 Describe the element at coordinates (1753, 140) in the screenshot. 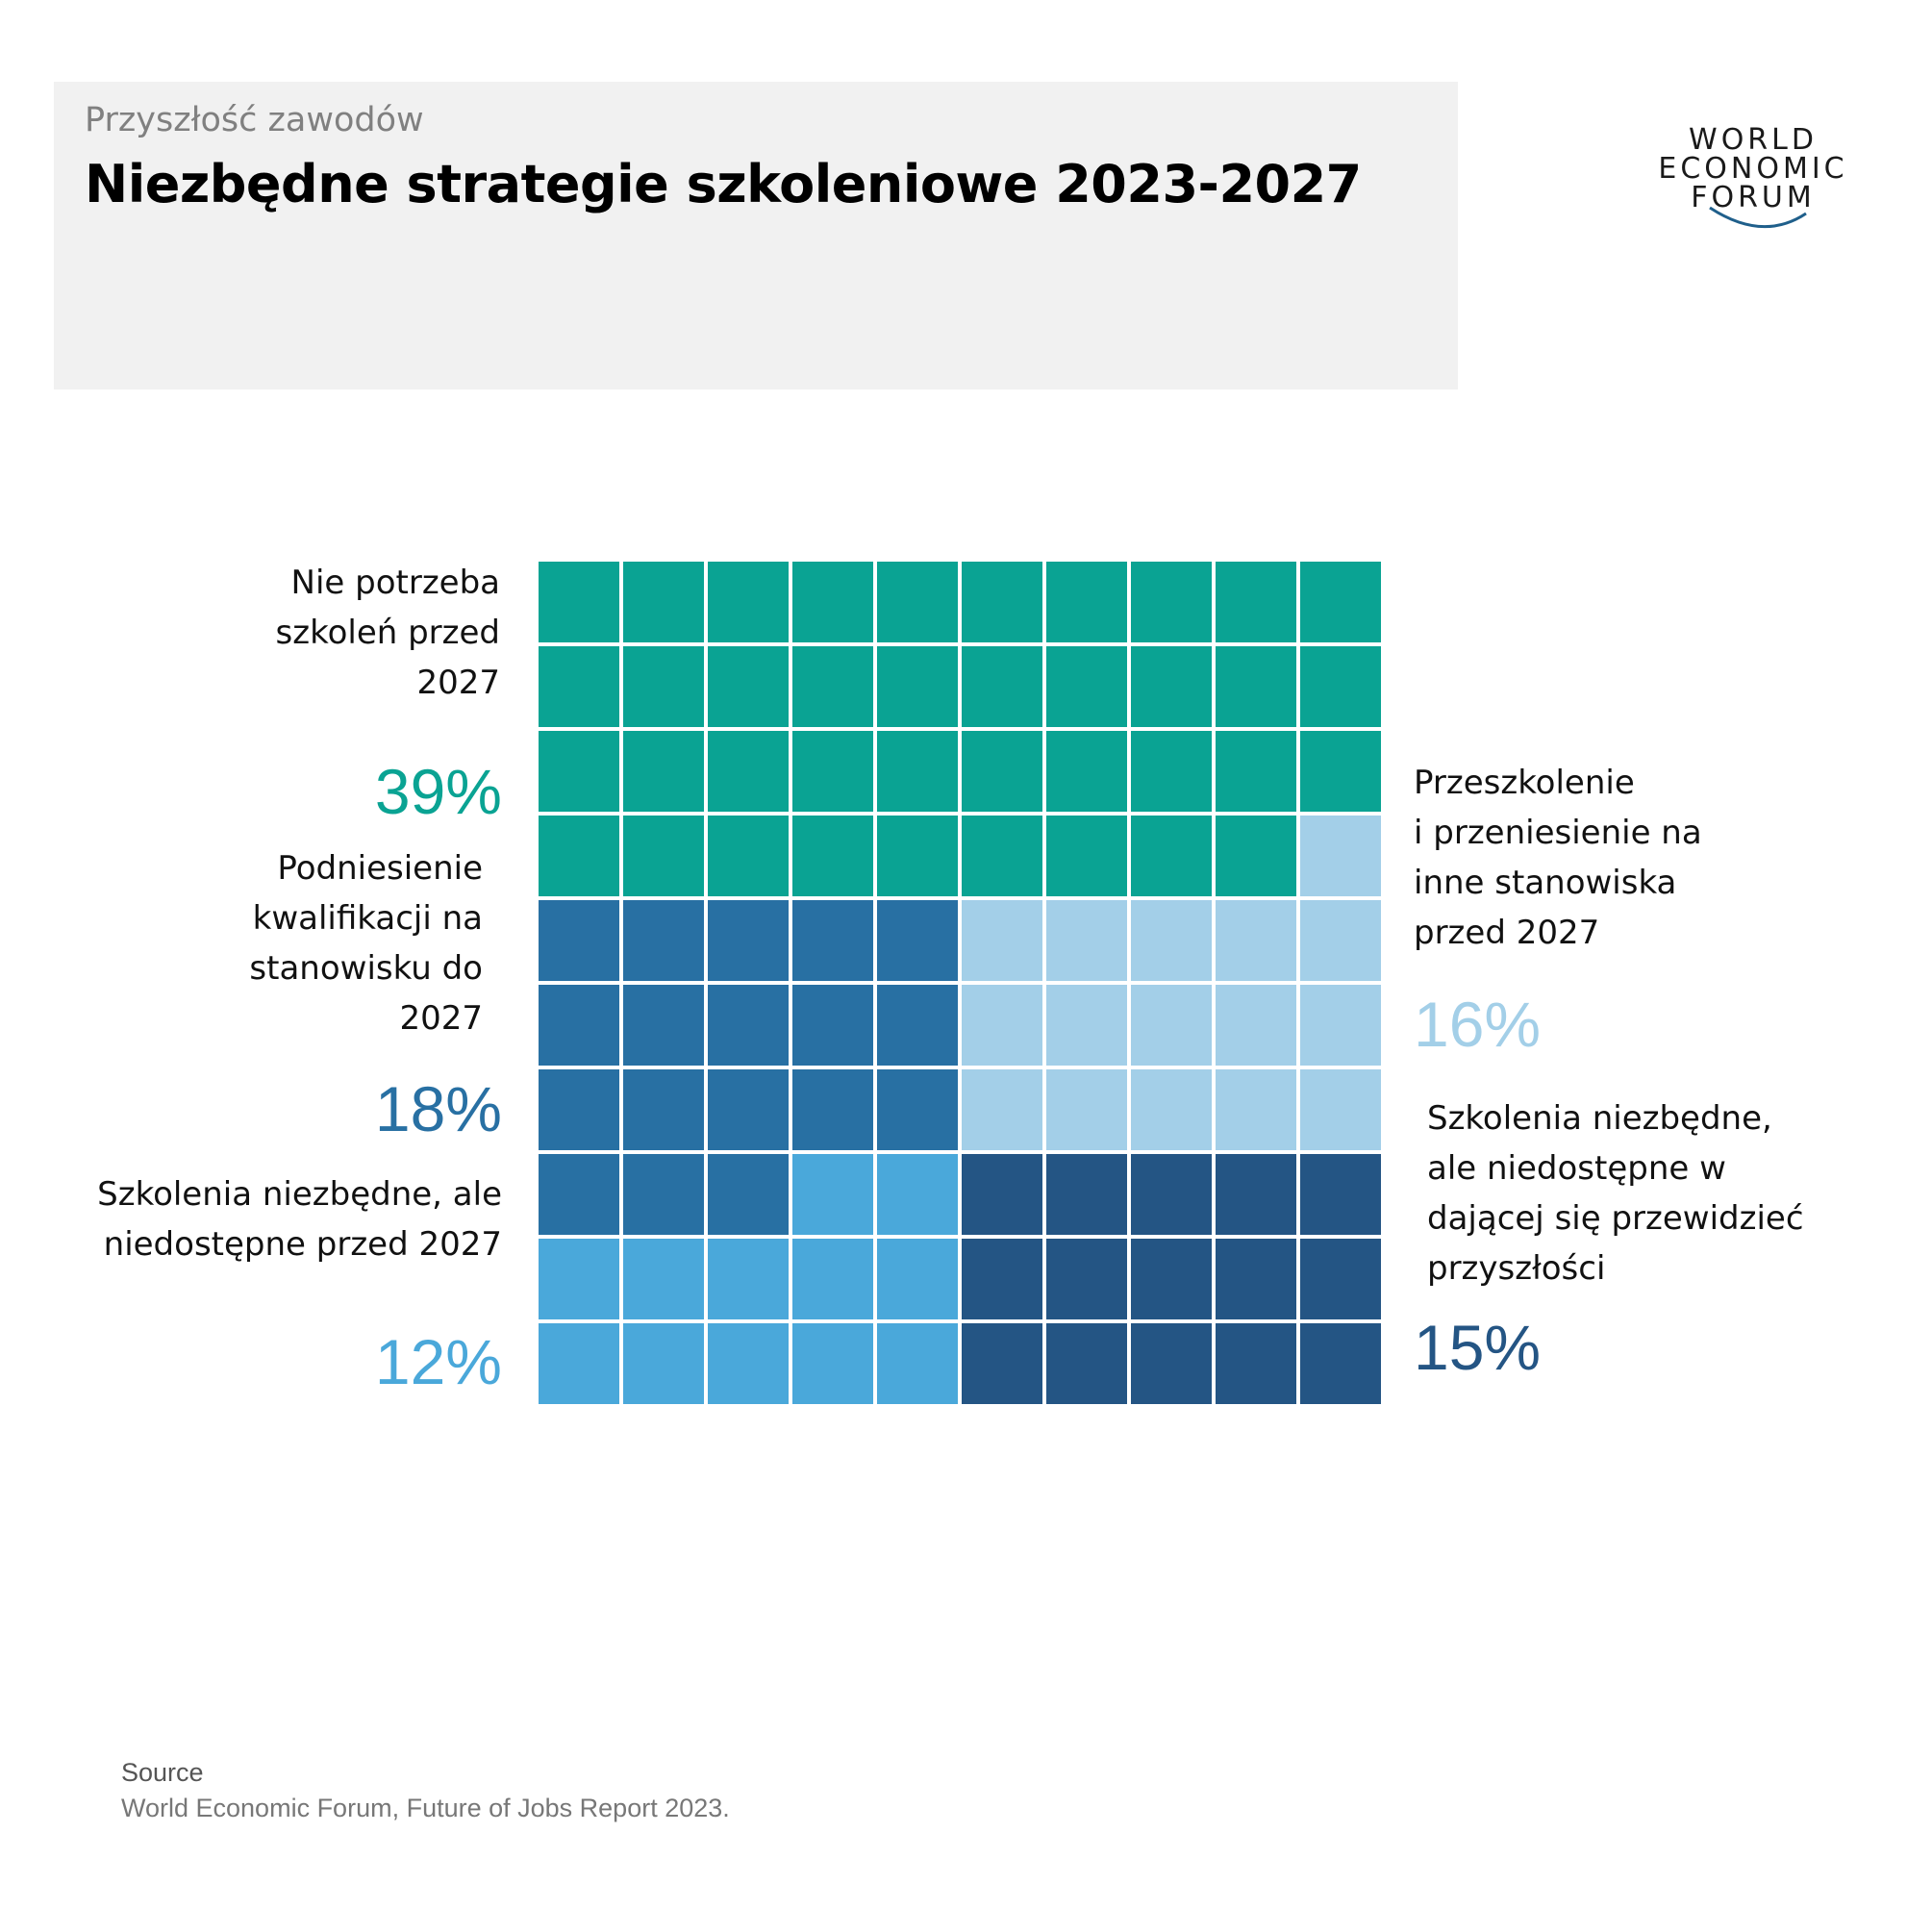

I see `logo-line-1: WORLD` at that location.